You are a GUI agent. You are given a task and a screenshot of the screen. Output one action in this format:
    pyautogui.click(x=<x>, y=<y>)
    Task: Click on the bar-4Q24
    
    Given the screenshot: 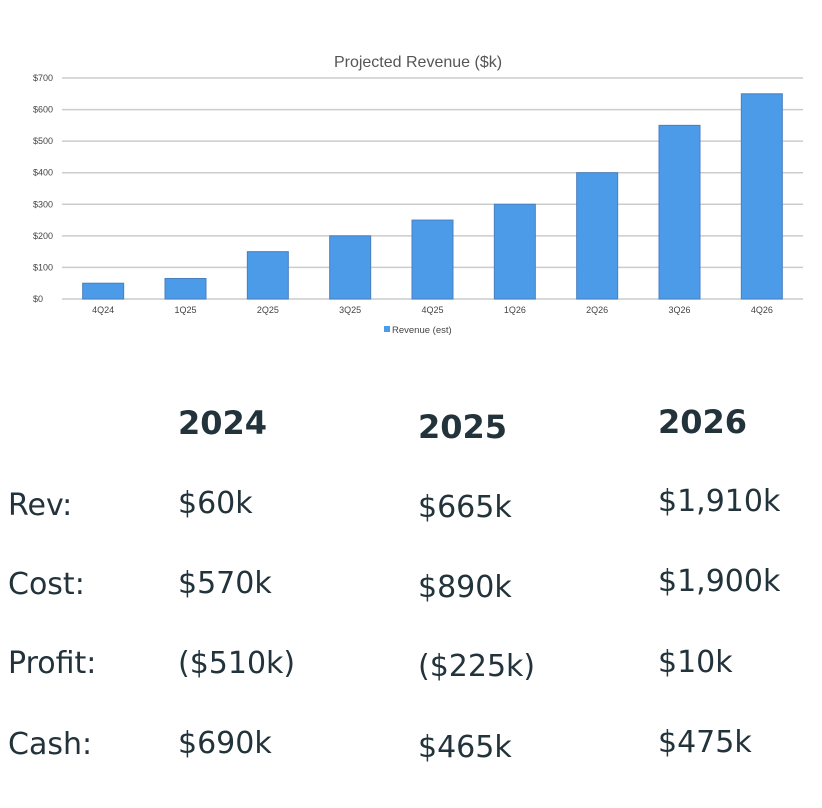 What is the action you would take?
    pyautogui.click(x=103, y=291)
    